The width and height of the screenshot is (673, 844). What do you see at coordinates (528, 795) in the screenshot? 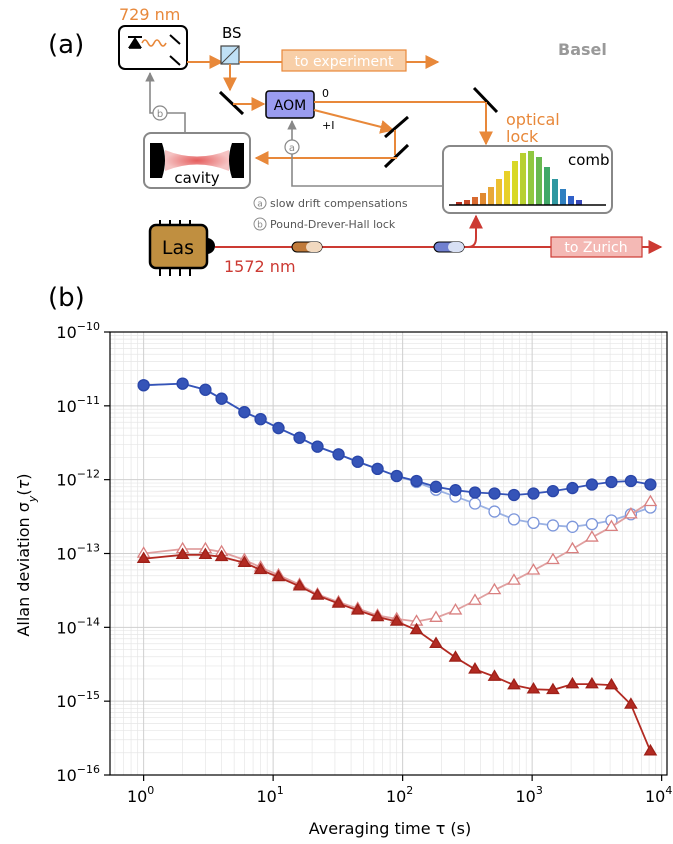
I see `x-tick-label: 10³` at bounding box center [528, 795].